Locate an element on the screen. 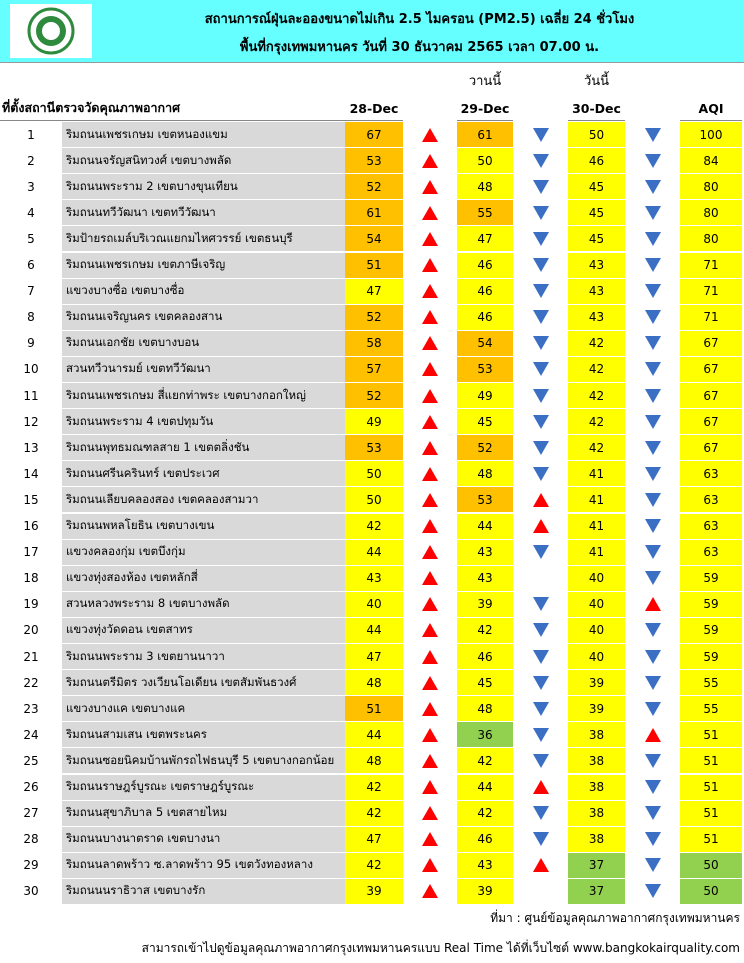  row-number: 24 is located at coordinates (31, 735).